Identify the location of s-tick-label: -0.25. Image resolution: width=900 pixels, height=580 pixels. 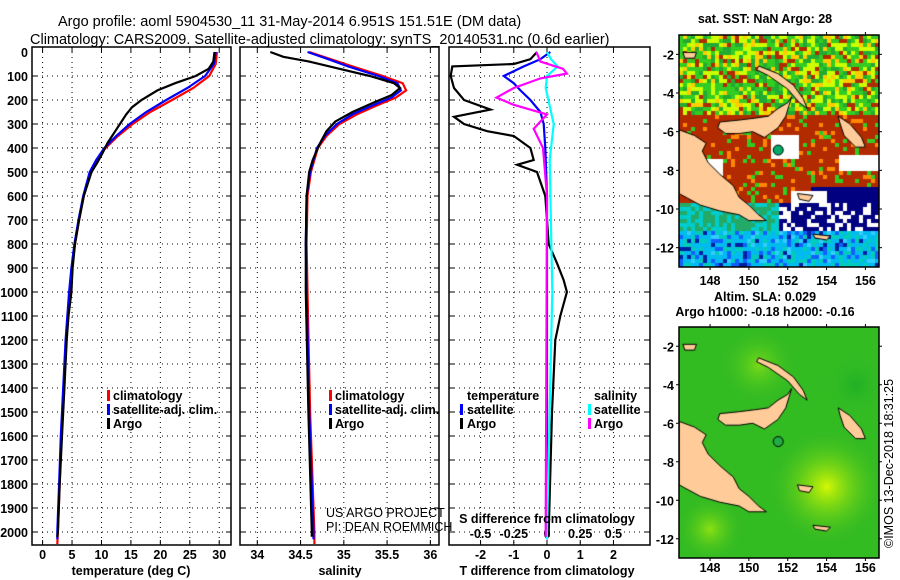
(514, 534).